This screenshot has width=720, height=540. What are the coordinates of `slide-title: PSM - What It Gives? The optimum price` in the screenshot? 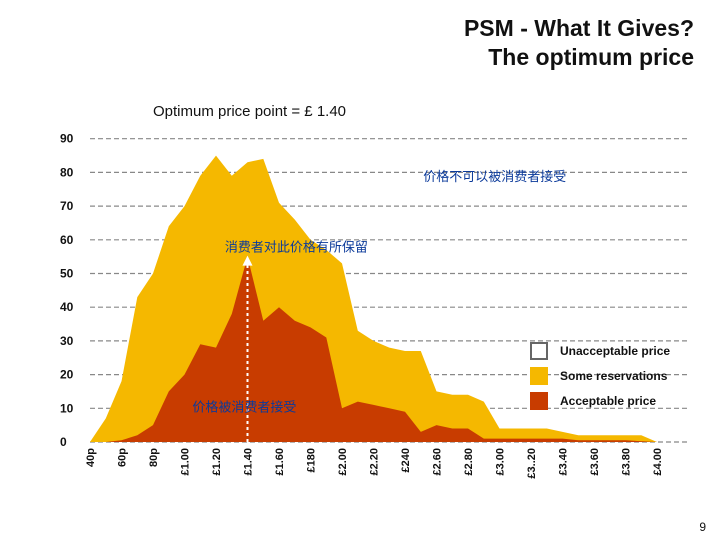 It's located at (579, 43).